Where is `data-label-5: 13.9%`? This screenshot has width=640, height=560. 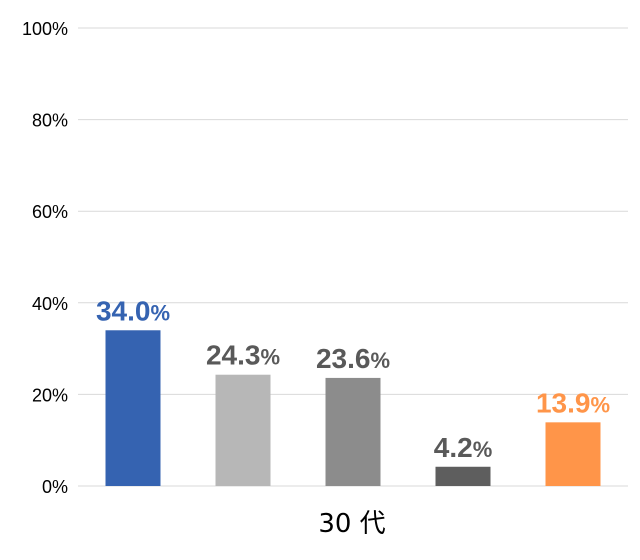
data-label-5: 13.9% is located at coordinates (573, 402).